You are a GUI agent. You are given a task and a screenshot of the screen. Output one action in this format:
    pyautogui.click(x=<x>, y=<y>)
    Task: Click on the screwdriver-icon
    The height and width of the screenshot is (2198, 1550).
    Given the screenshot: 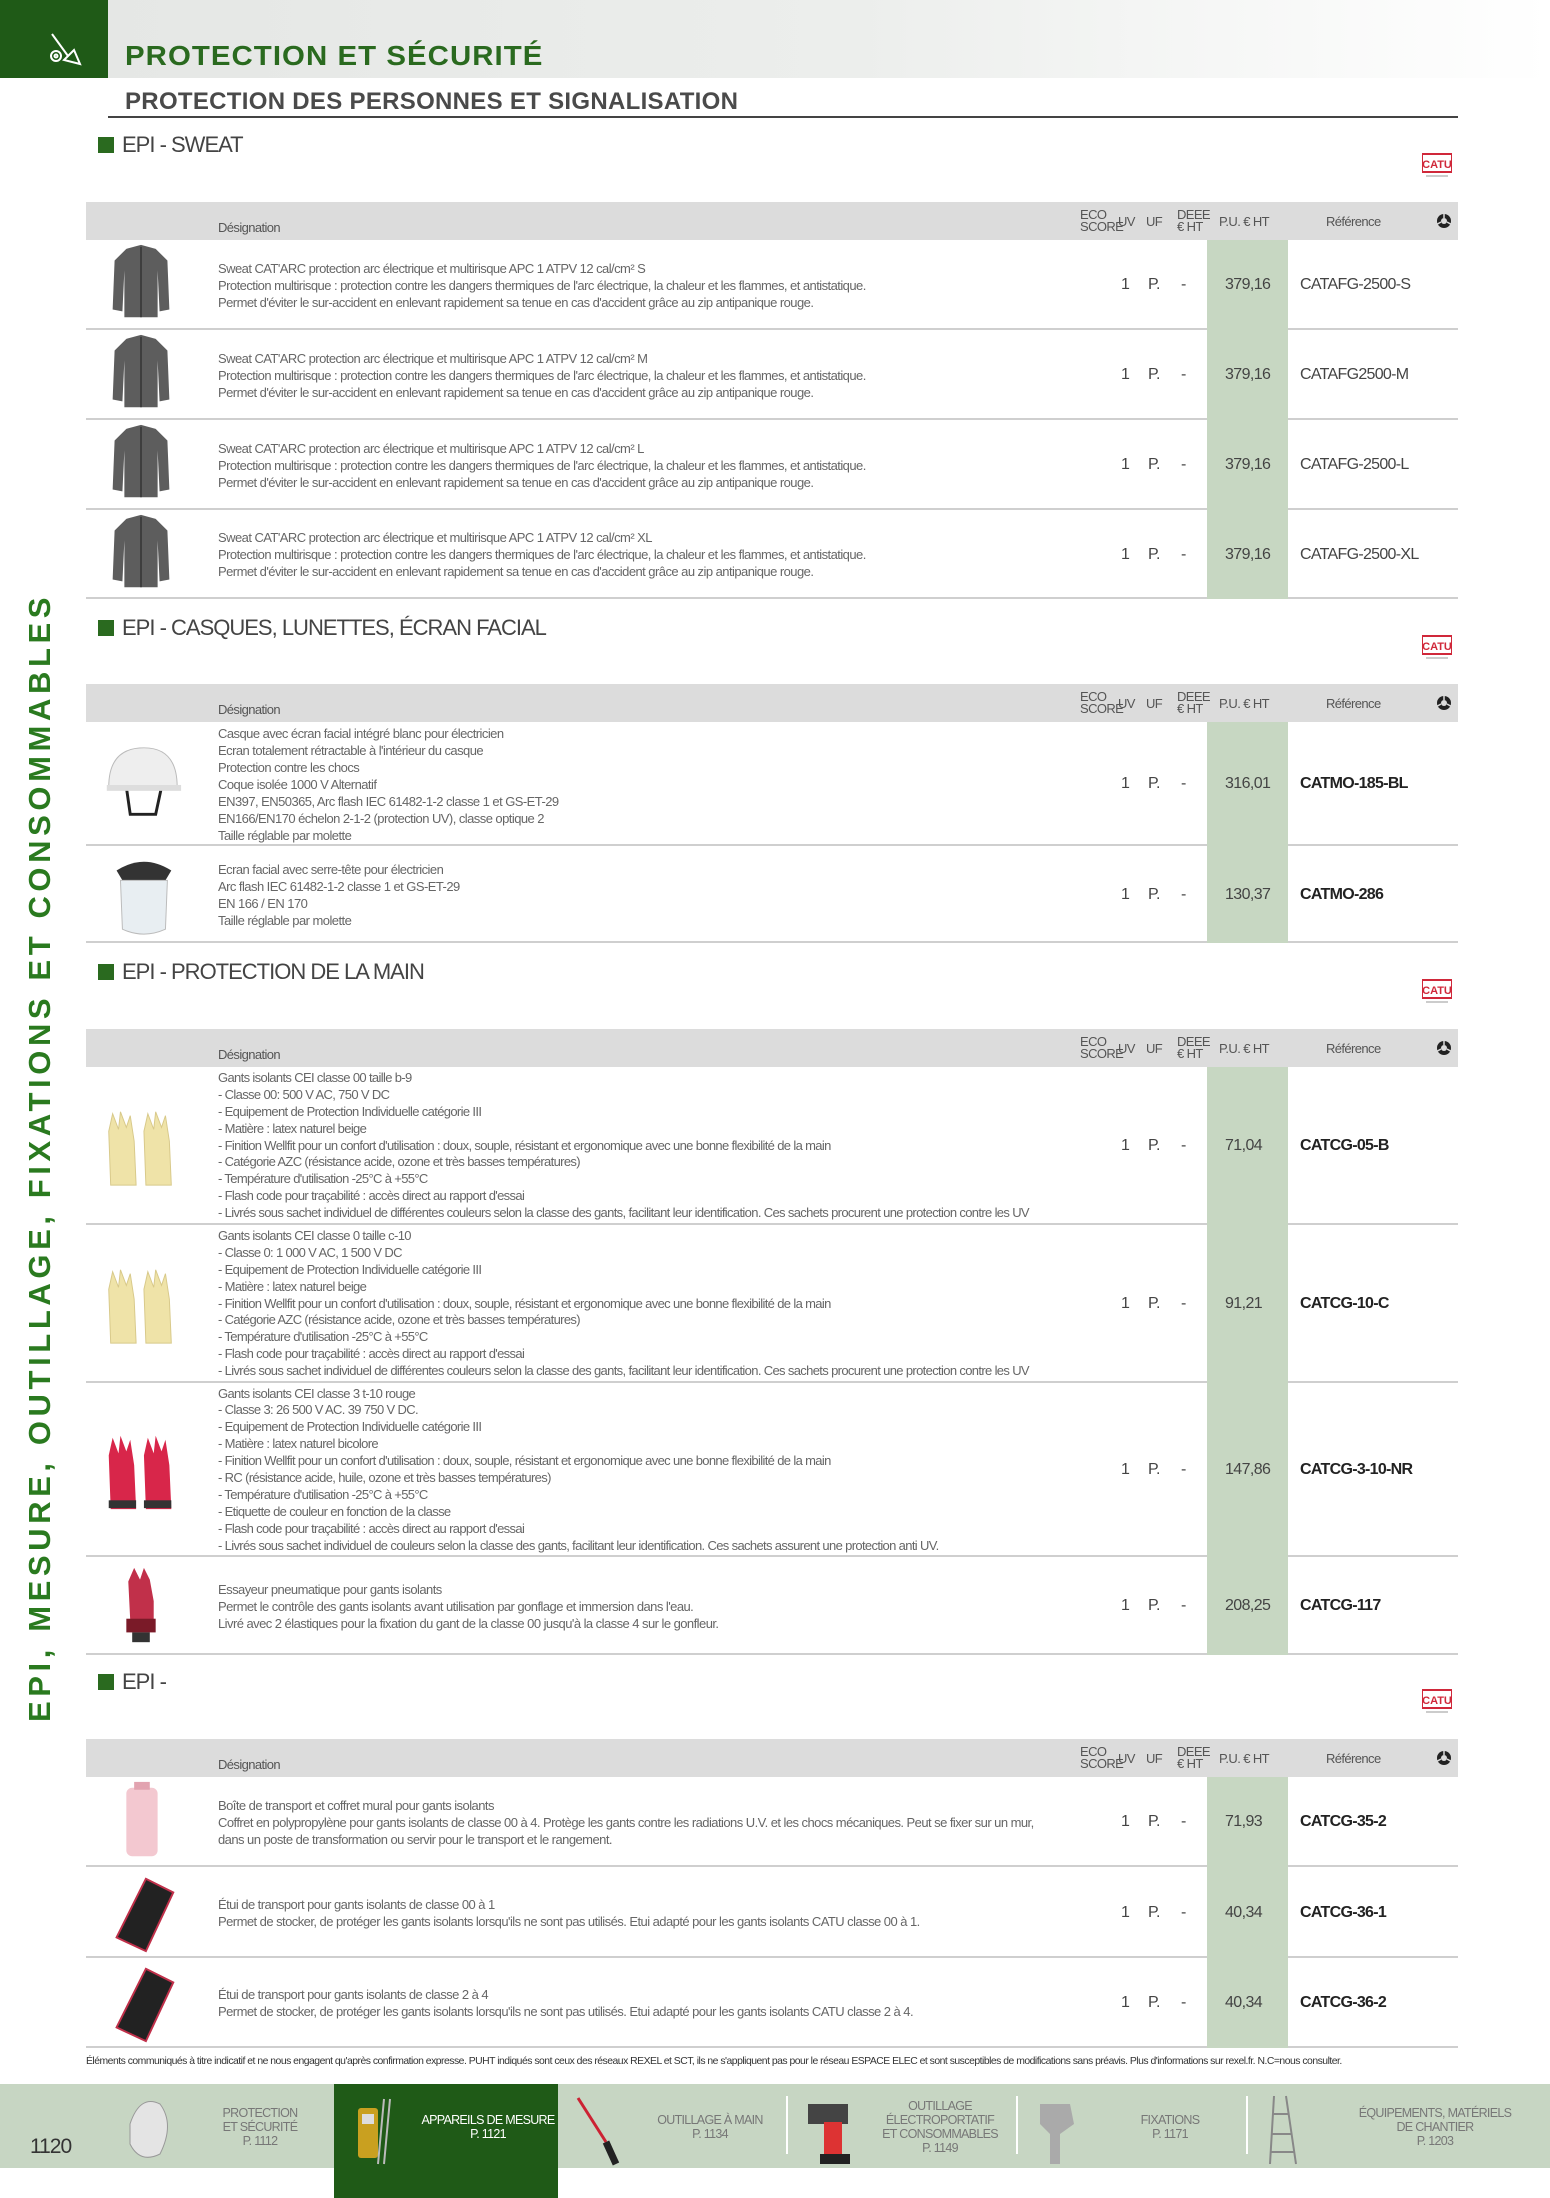 What is the action you would take?
    pyautogui.click(x=598, y=2133)
    